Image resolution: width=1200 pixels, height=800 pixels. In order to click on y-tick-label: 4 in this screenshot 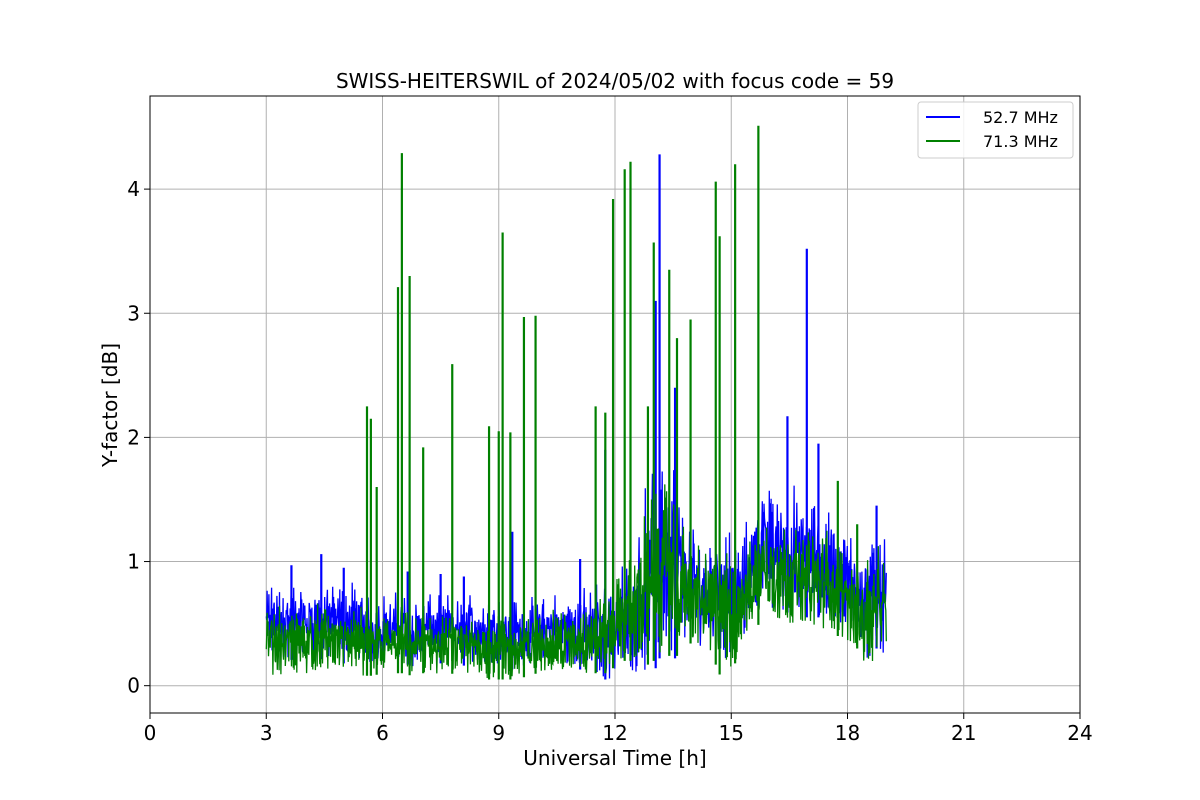, I will do `click(133, 189)`.